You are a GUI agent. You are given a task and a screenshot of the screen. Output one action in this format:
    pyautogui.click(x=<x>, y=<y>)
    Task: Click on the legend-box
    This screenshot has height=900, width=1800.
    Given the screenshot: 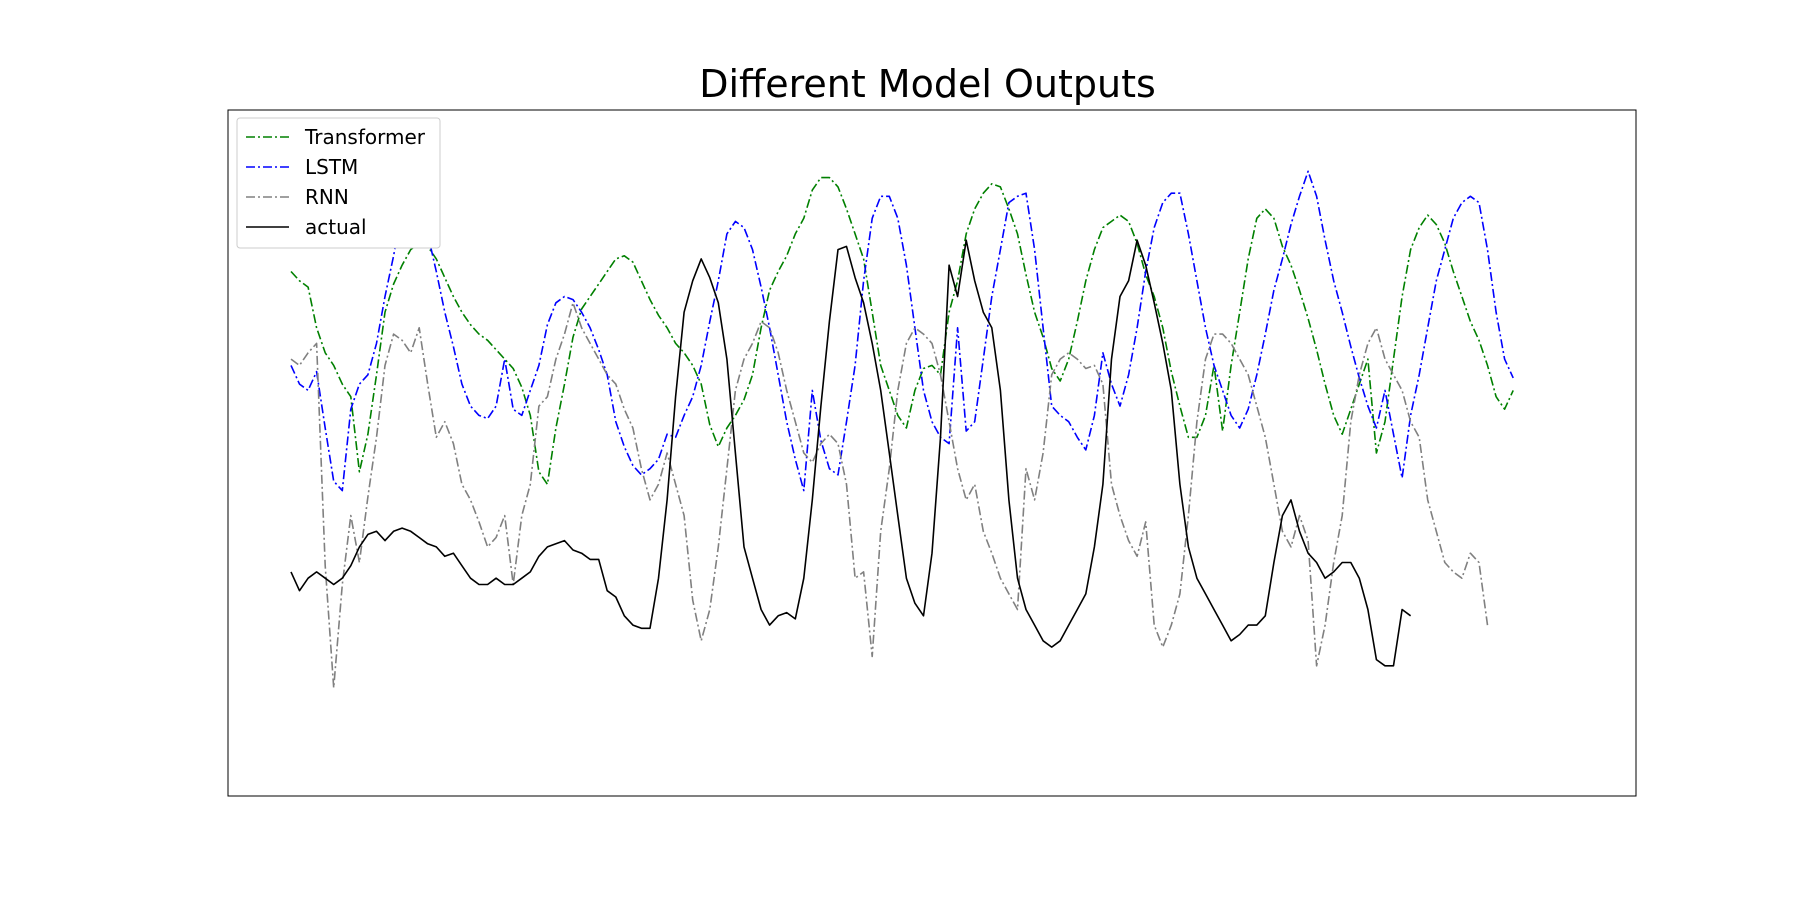 What is the action you would take?
    pyautogui.click(x=338, y=183)
    